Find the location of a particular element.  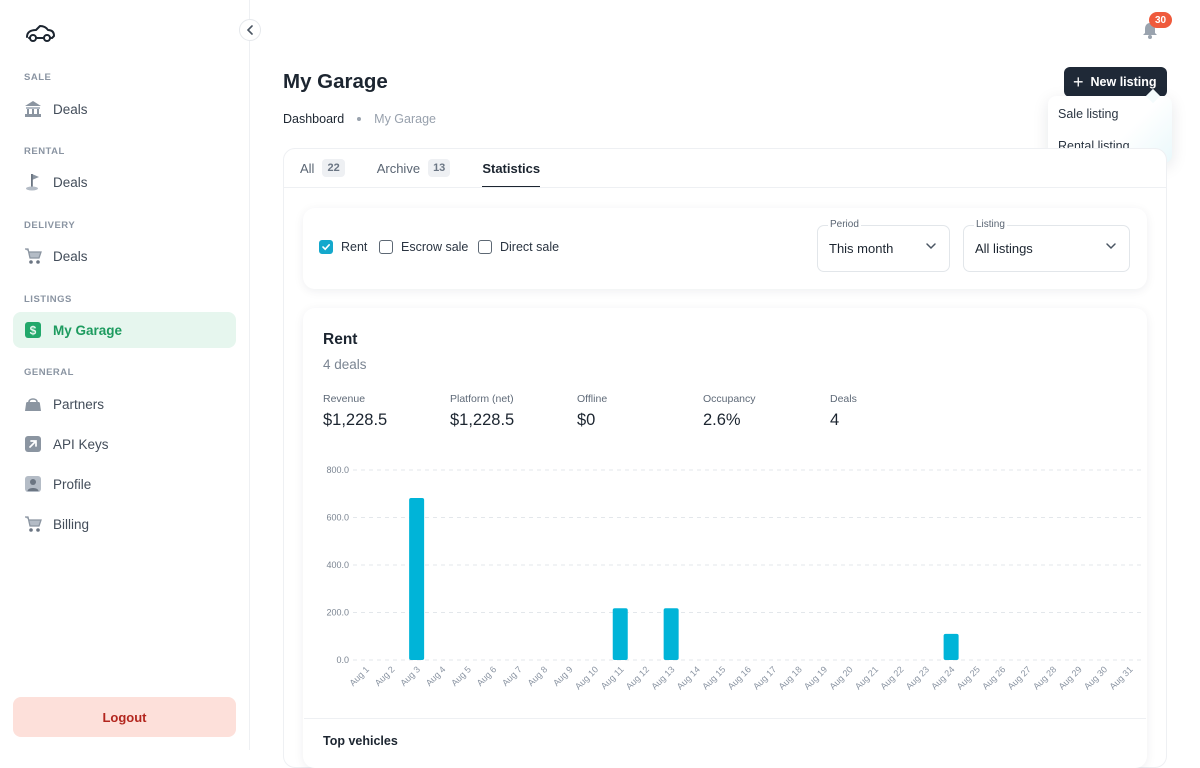

dropdown-option-sale-listing: Sale listing is located at coordinates (1088, 114).